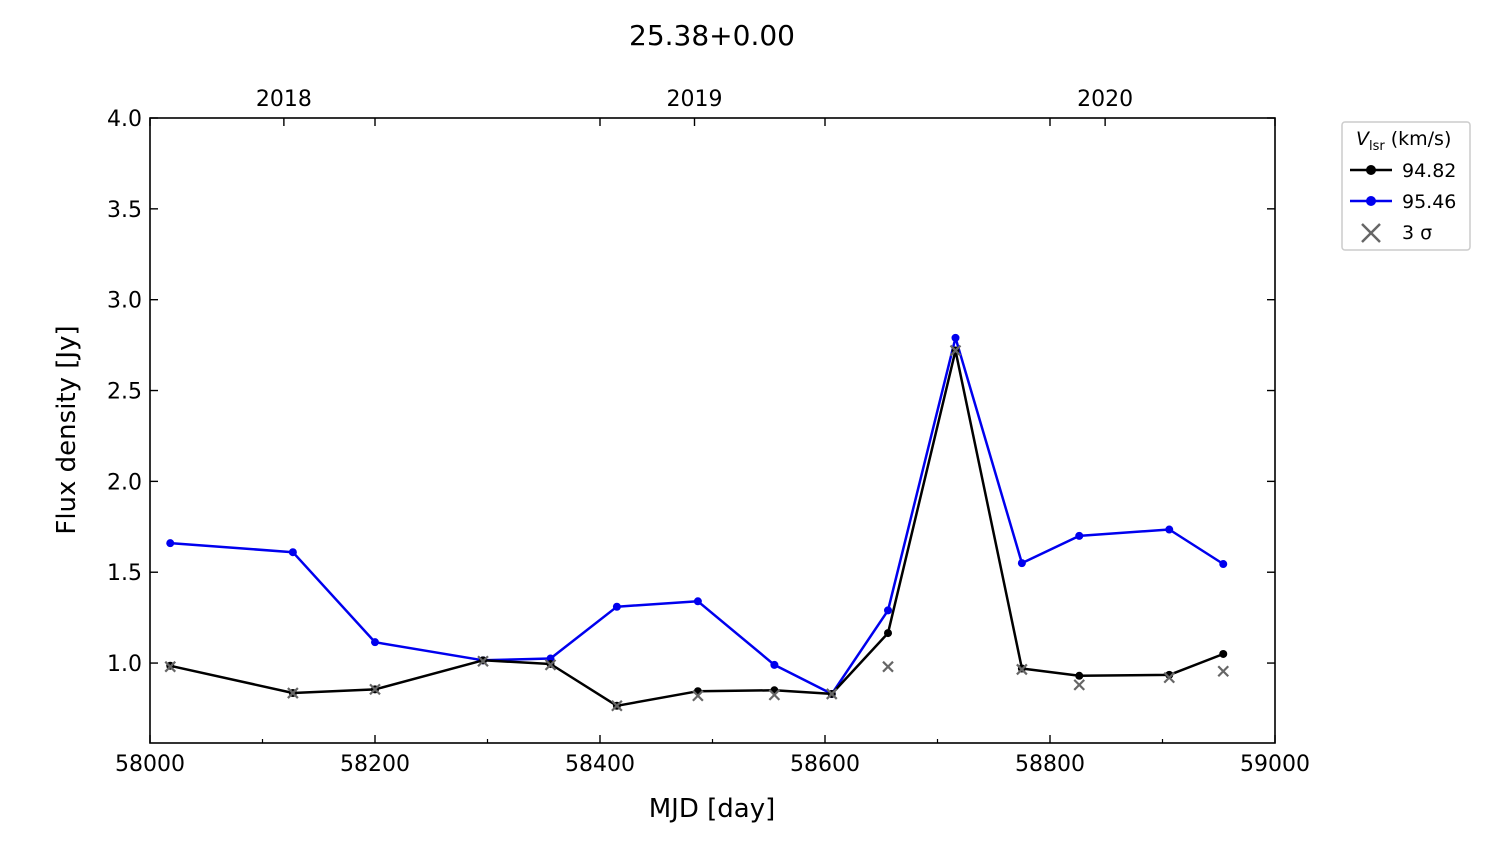 Image resolution: width=1500 pixels, height=844 pixels. I want to click on legend-marker-3-sigma, so click(1371, 233).